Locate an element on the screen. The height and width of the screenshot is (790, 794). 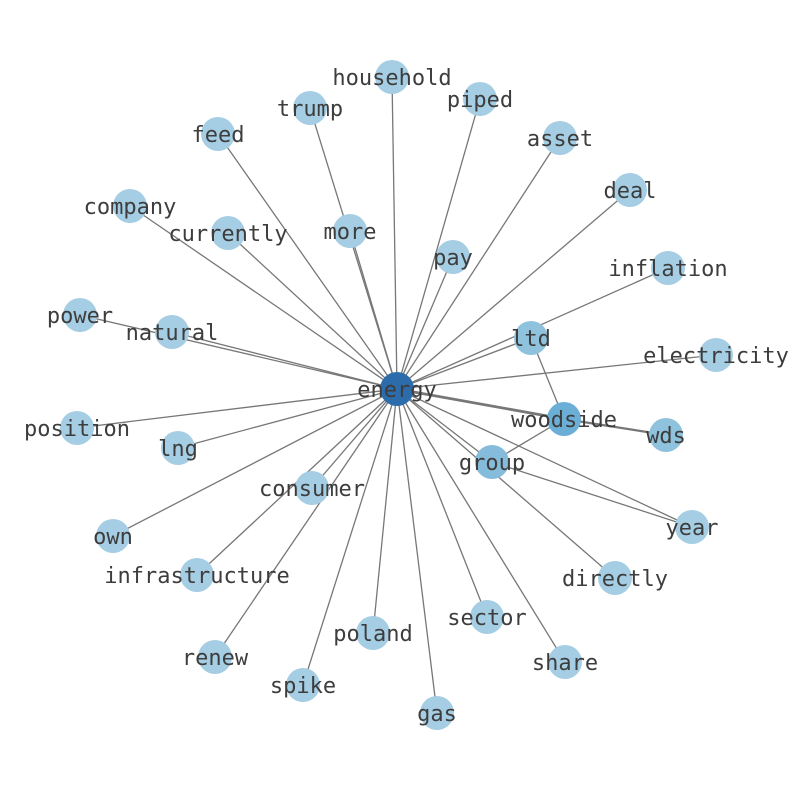
node-label-feed: feed is located at coordinates (218, 135).